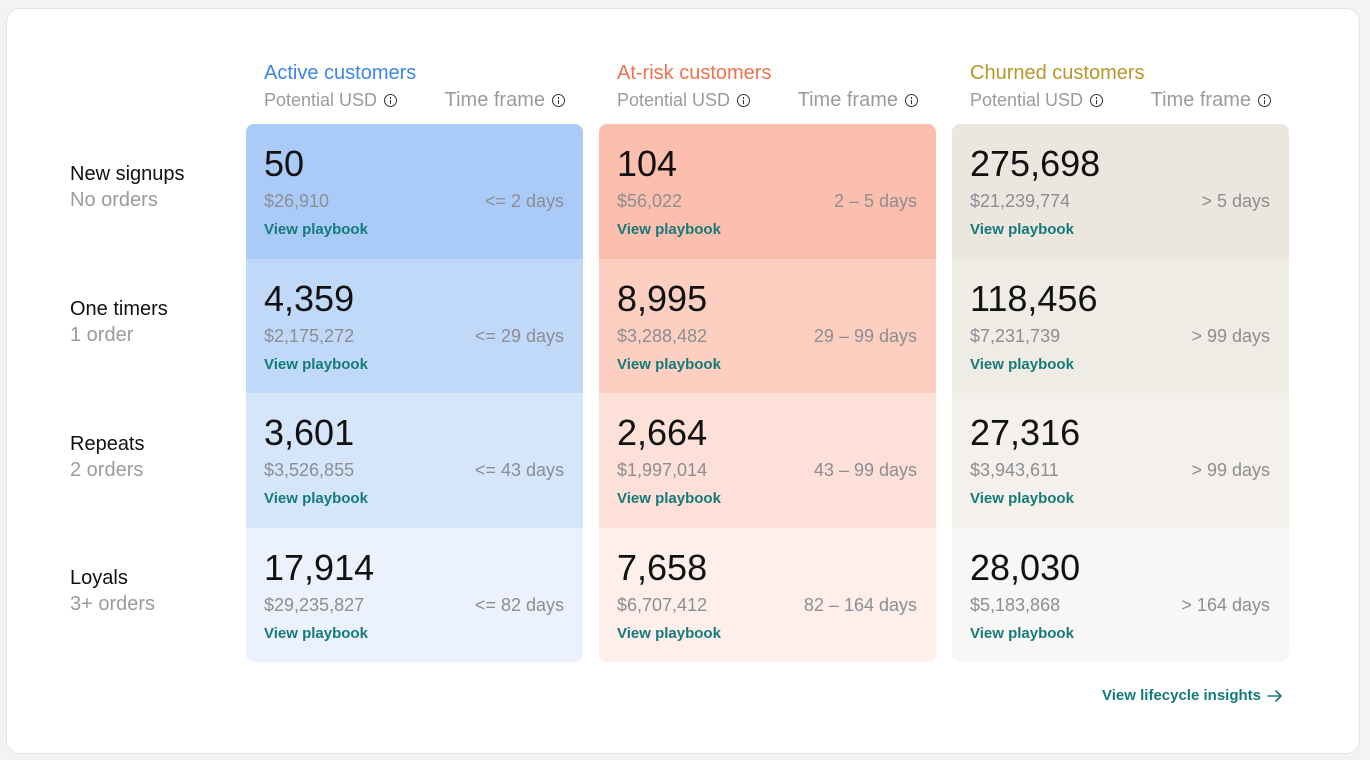 This screenshot has height=760, width=1370. Describe the element at coordinates (309, 298) in the screenshot. I see `customer-count: 4,359` at that location.